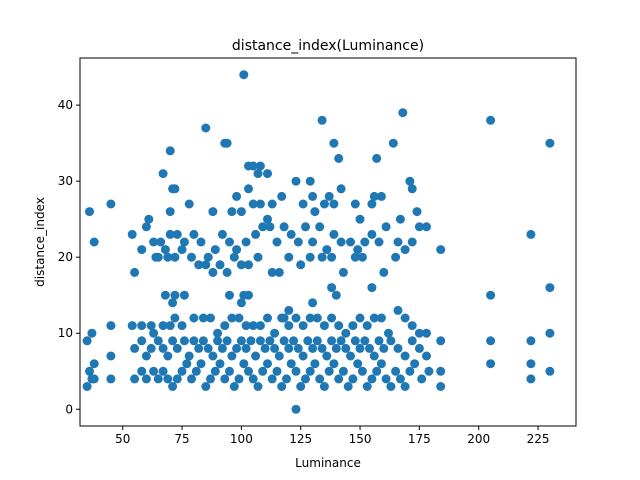  What do you see at coordinates (241, 439) in the screenshot?
I see `x-tick-label: 100` at bounding box center [241, 439].